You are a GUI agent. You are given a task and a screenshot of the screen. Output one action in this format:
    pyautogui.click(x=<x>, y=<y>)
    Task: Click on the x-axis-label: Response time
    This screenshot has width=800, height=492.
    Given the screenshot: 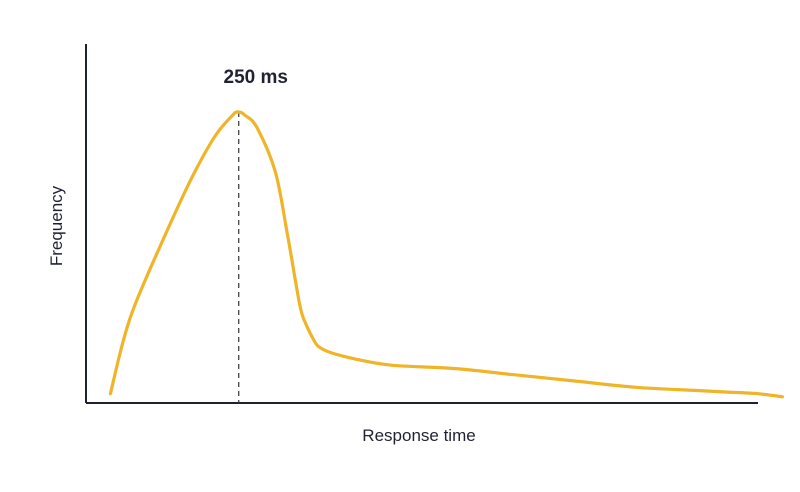 What is the action you would take?
    pyautogui.click(x=418, y=435)
    